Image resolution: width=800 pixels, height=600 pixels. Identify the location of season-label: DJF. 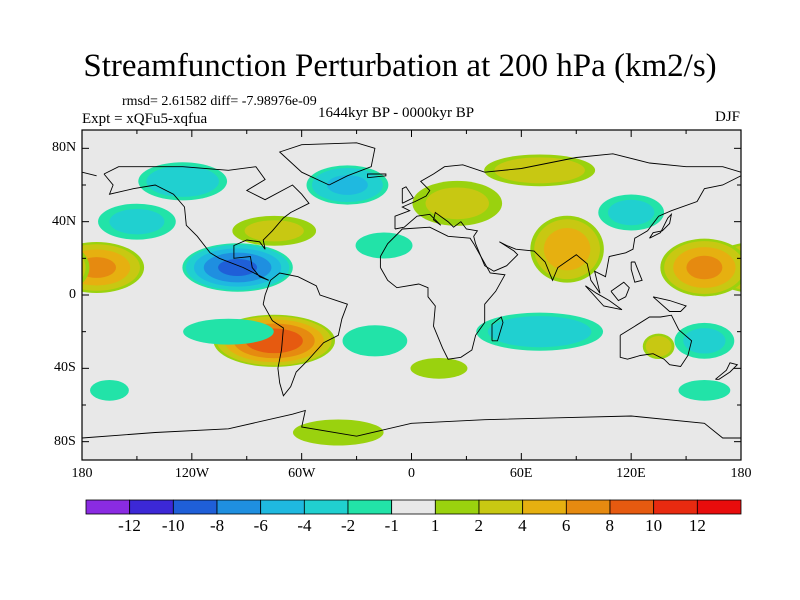
(727, 117).